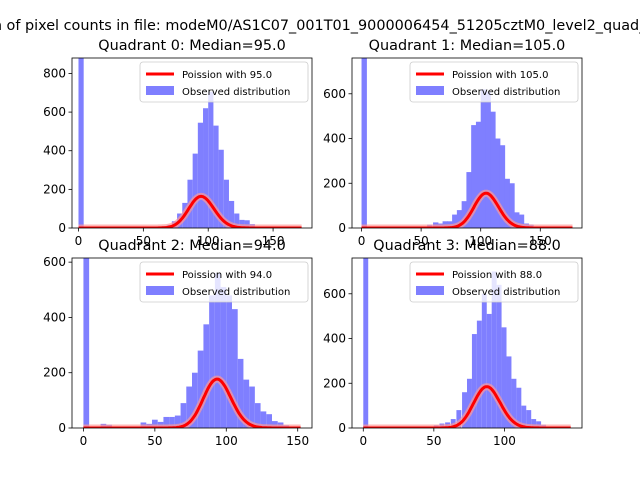 The height and width of the screenshot is (480, 640). I want to click on poisson-curve, so click(467, 209).